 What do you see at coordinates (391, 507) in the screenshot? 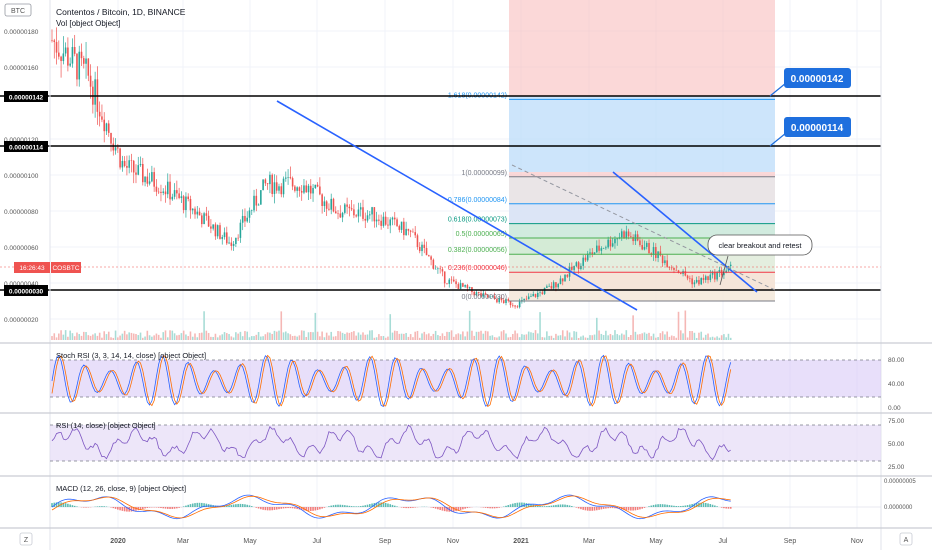
I see `macd-line` at bounding box center [391, 507].